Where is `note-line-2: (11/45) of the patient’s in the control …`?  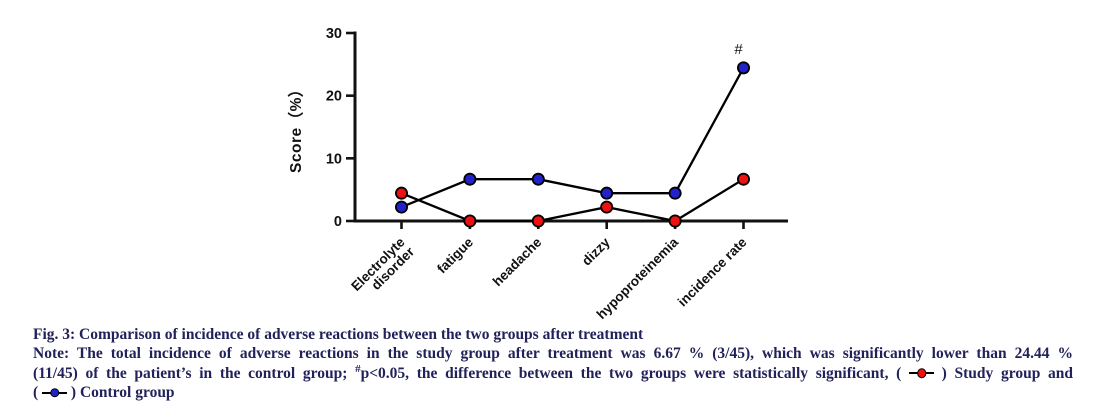
note-line-2: (11/45) of the patient’s in the control … is located at coordinates (553, 372).